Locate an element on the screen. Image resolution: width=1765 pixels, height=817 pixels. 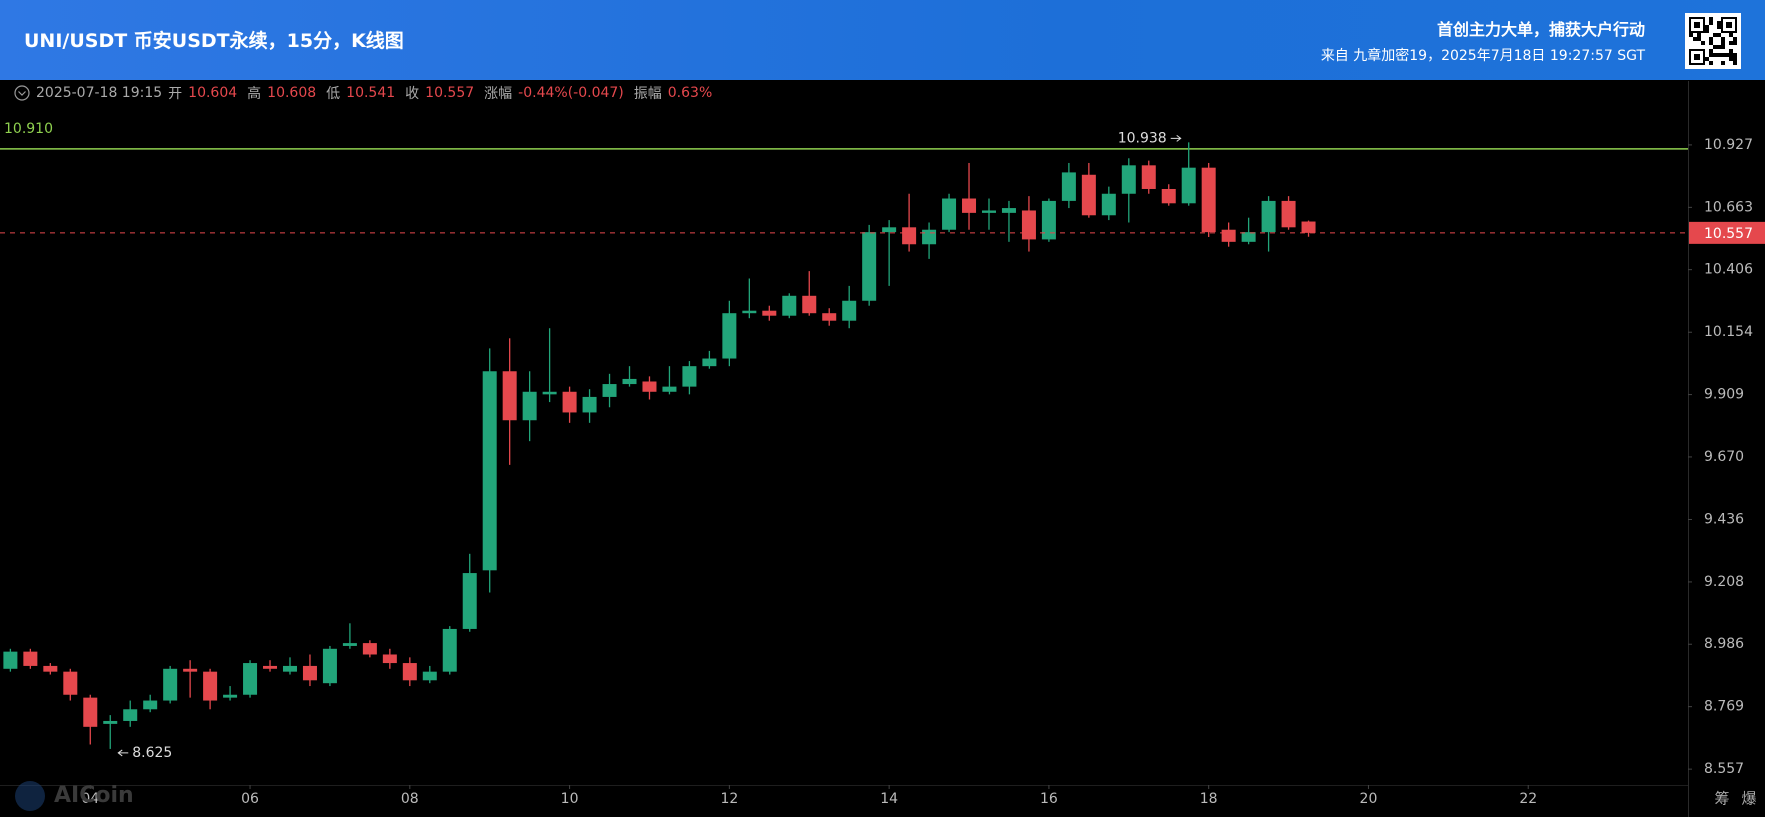
y-tick-label: 10.927 is located at coordinates (1728, 145).